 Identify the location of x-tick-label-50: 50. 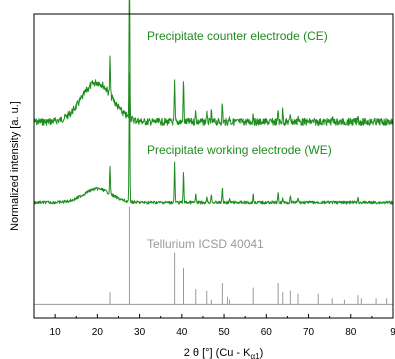
(224, 332).